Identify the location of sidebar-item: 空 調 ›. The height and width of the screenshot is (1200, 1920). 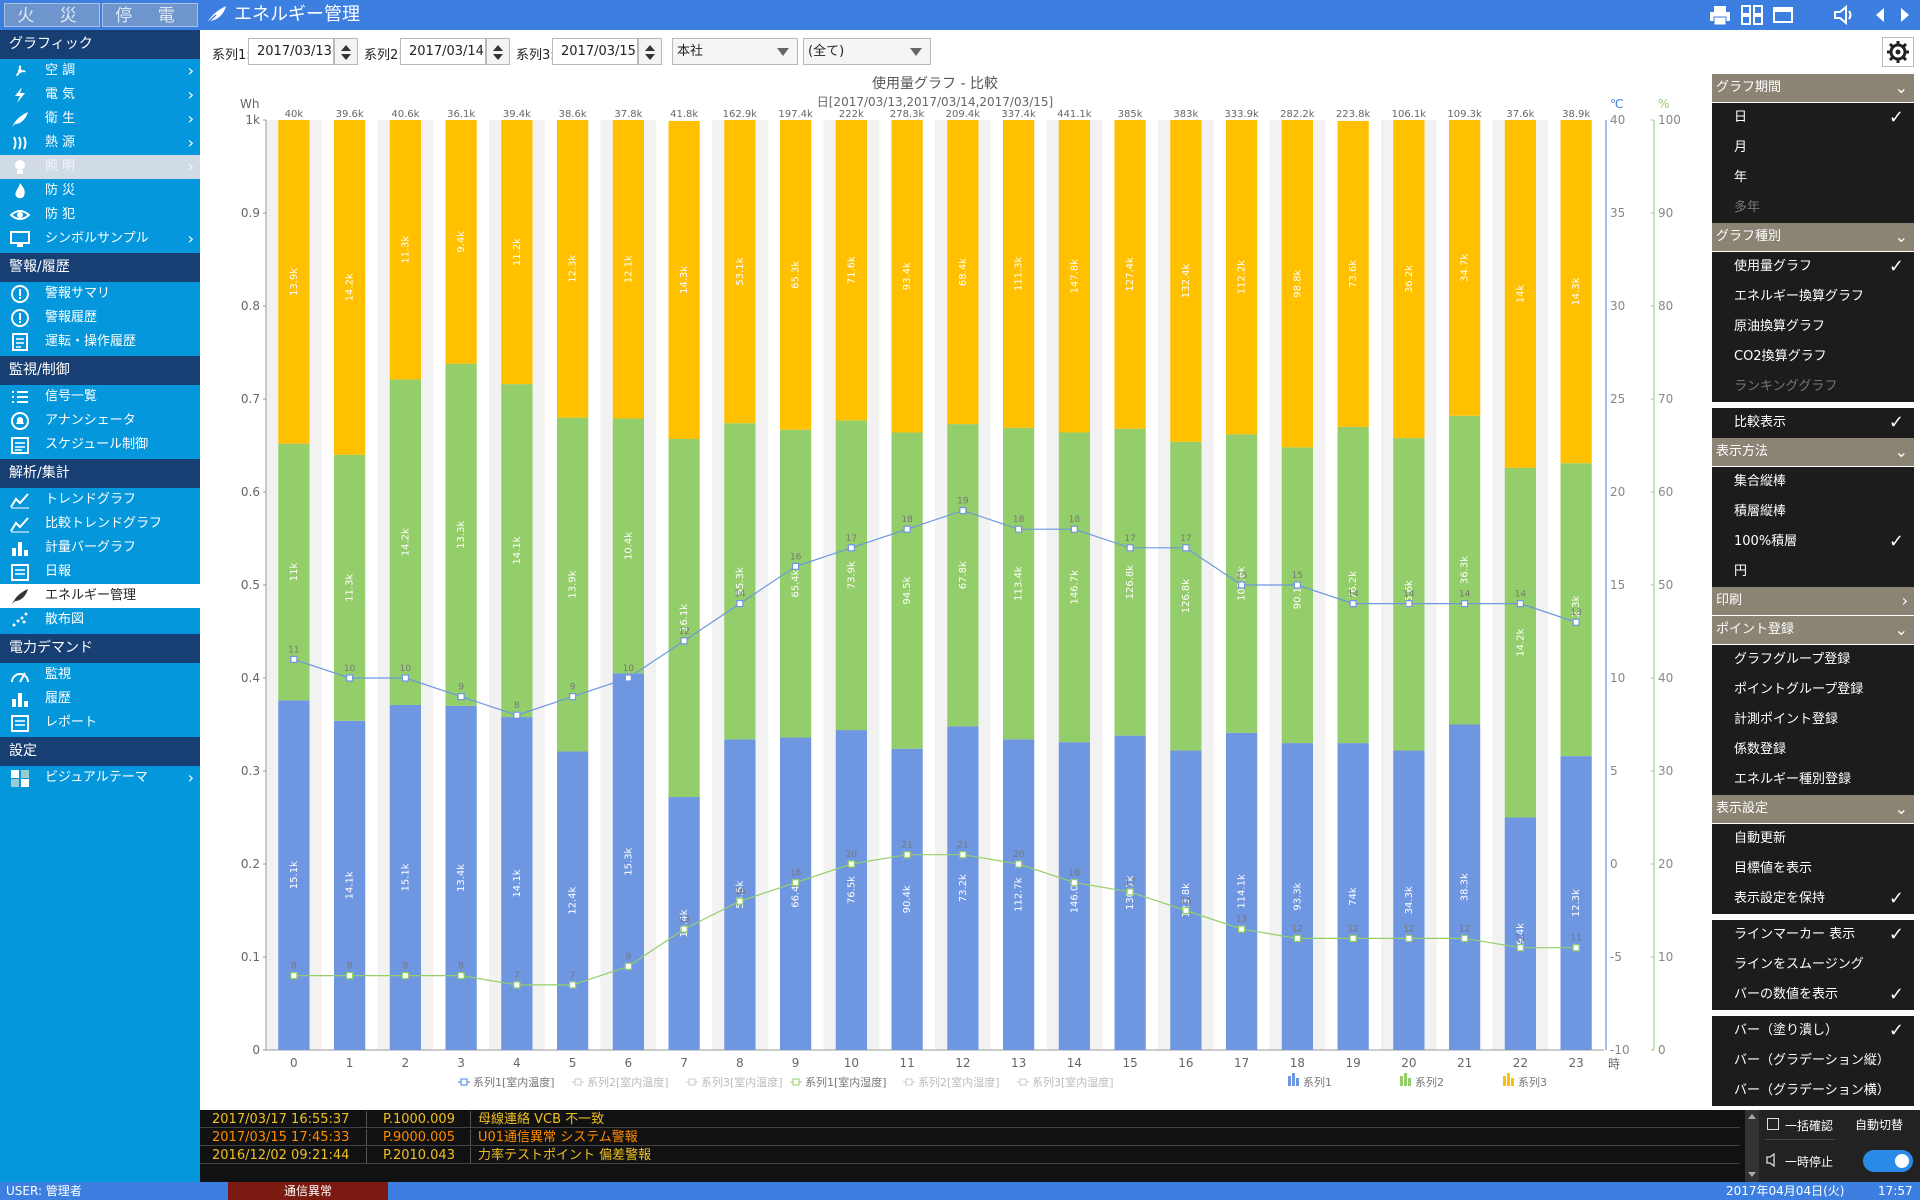
(100, 71).